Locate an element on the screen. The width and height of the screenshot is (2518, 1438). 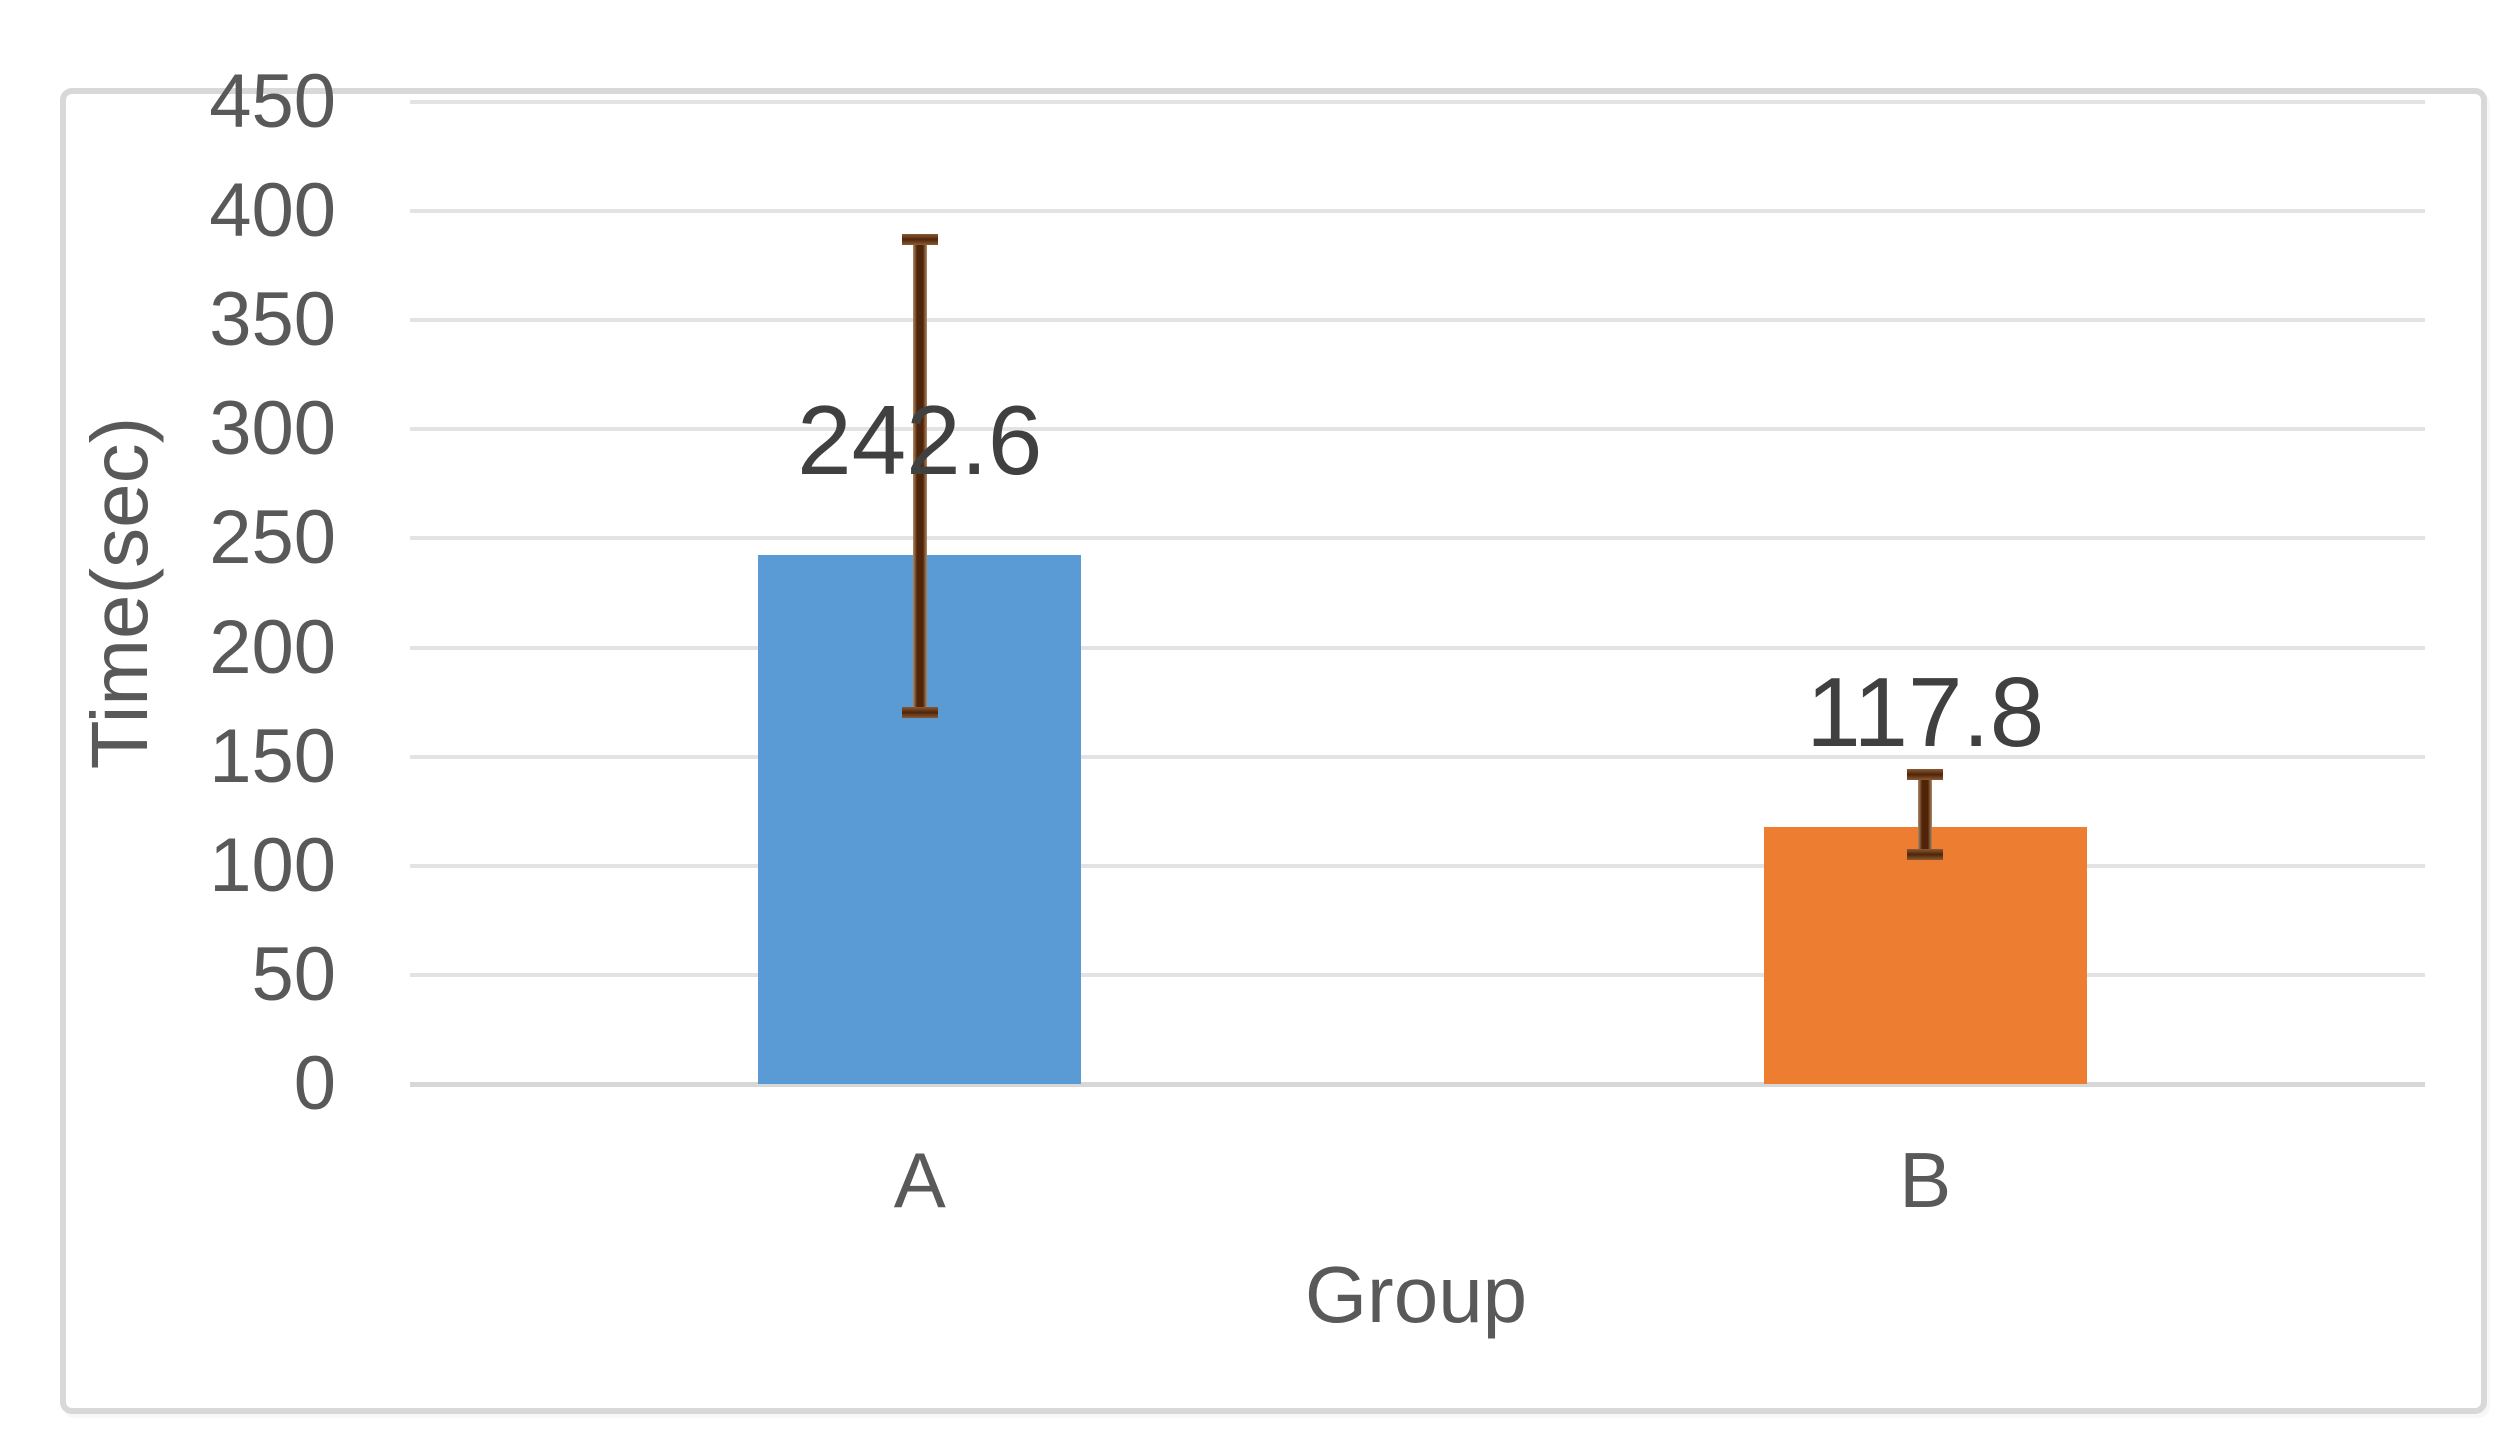
y-tick-label-300: 300 is located at coordinates (272, 429).